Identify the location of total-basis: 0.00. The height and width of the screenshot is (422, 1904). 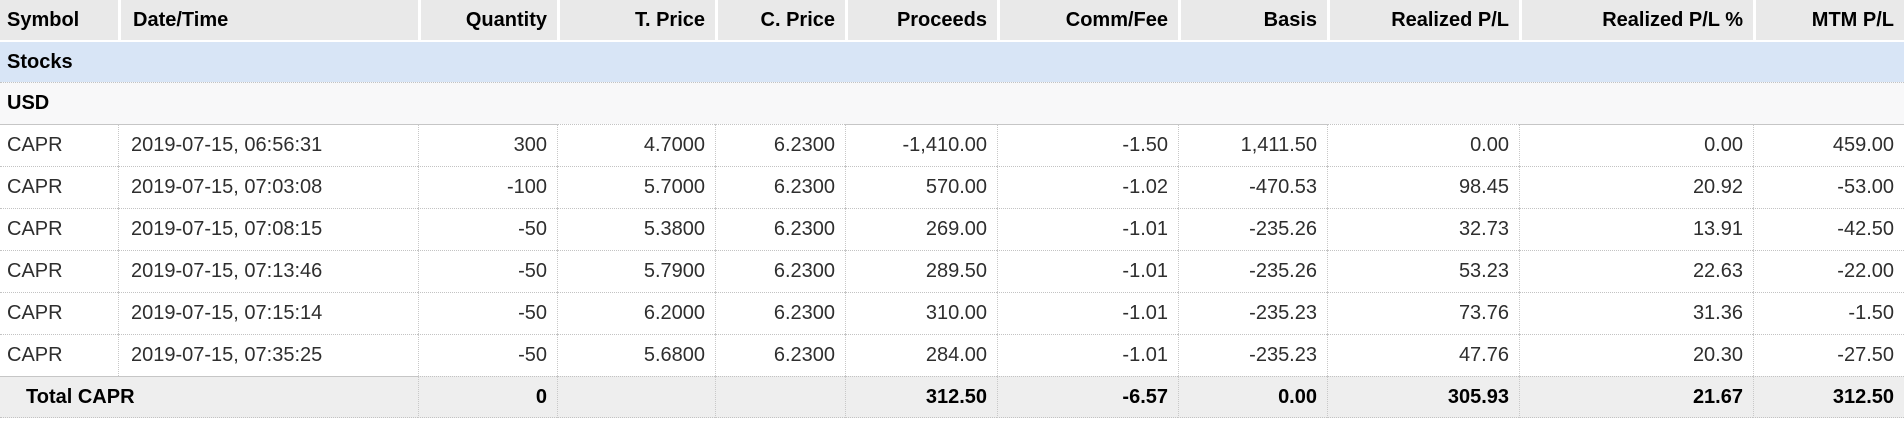
(1252, 397).